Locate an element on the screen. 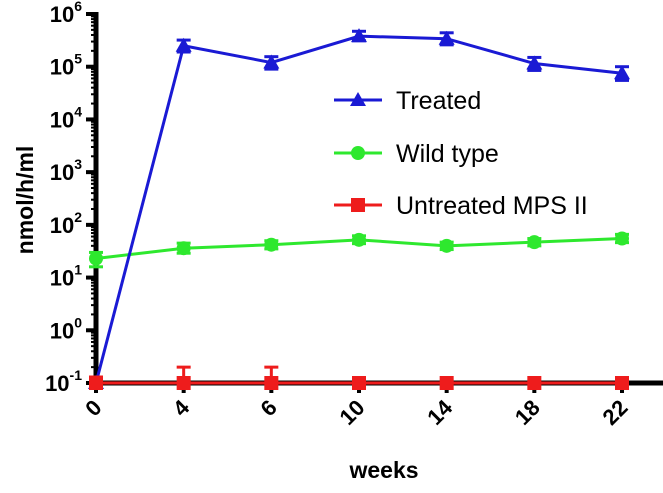  y-tick-exponent: 2 is located at coordinates (78, 217).